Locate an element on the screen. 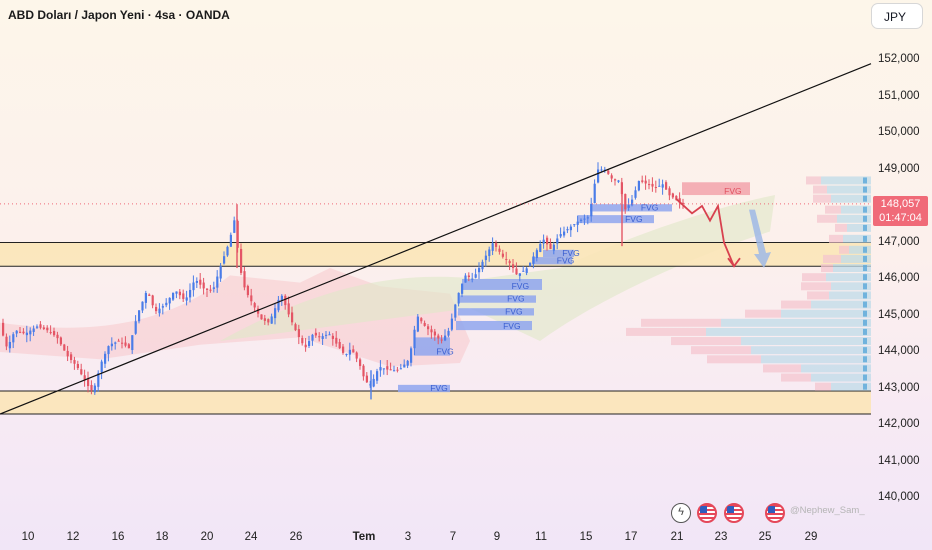 This screenshot has width=932, height=550. time-tick-label: 15 is located at coordinates (586, 537).